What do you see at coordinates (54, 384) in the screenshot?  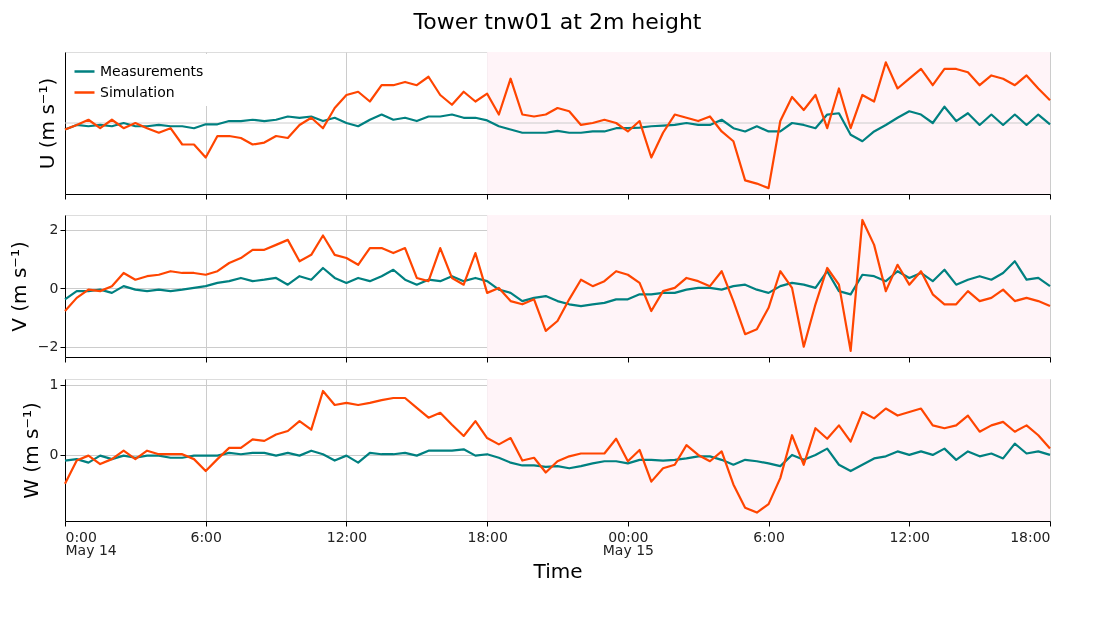 I see `y-tick-label: 1` at bounding box center [54, 384].